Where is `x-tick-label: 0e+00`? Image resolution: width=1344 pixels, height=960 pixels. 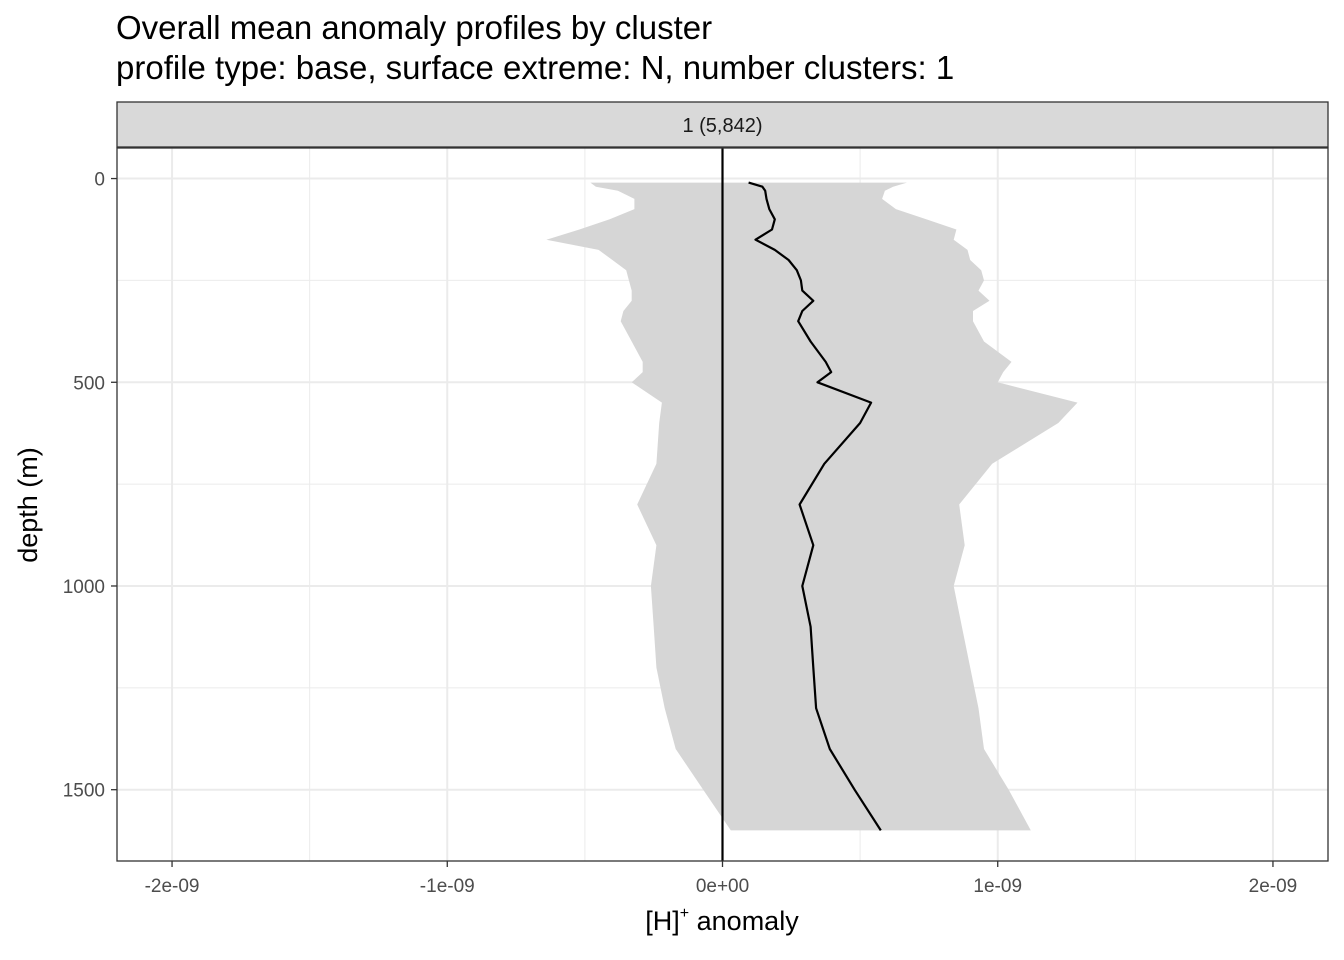 x-tick-label: 0e+00 is located at coordinates (722, 886).